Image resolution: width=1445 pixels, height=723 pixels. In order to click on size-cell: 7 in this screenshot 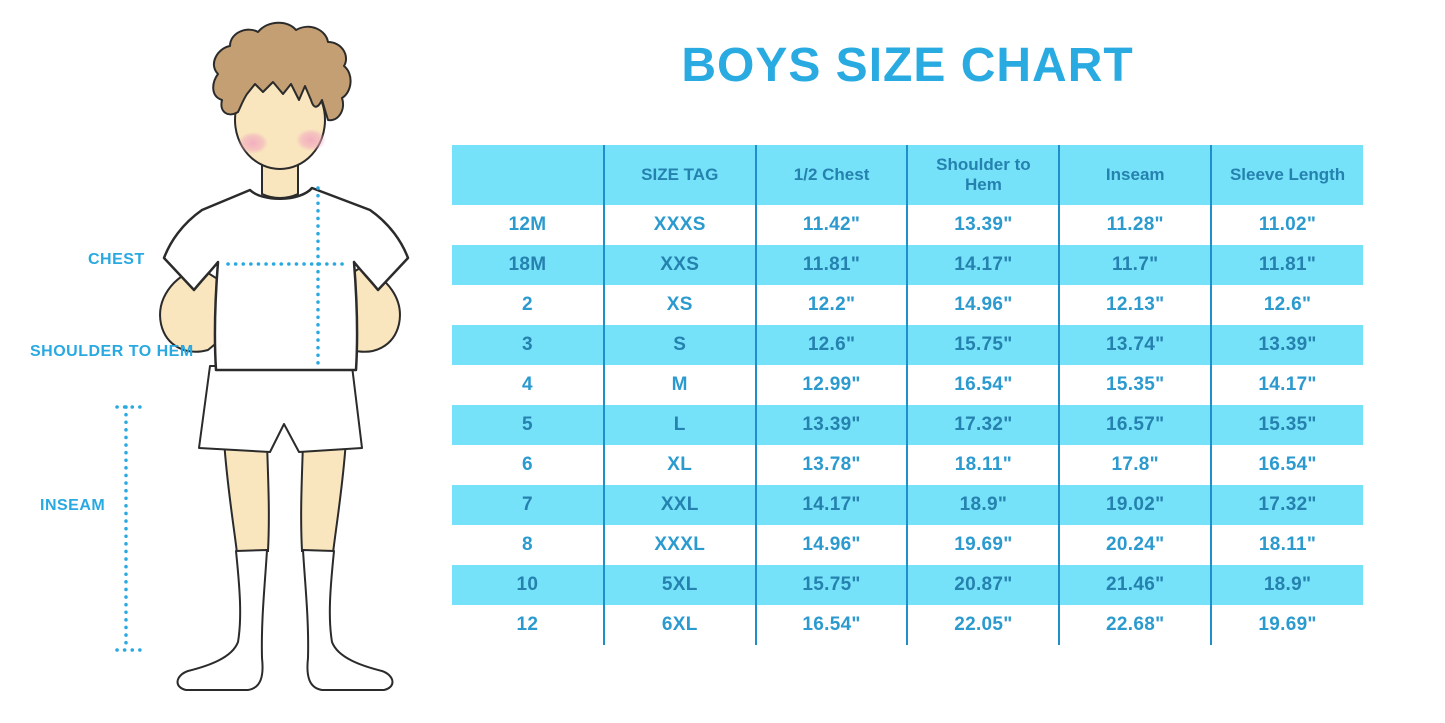, I will do `click(528, 505)`.